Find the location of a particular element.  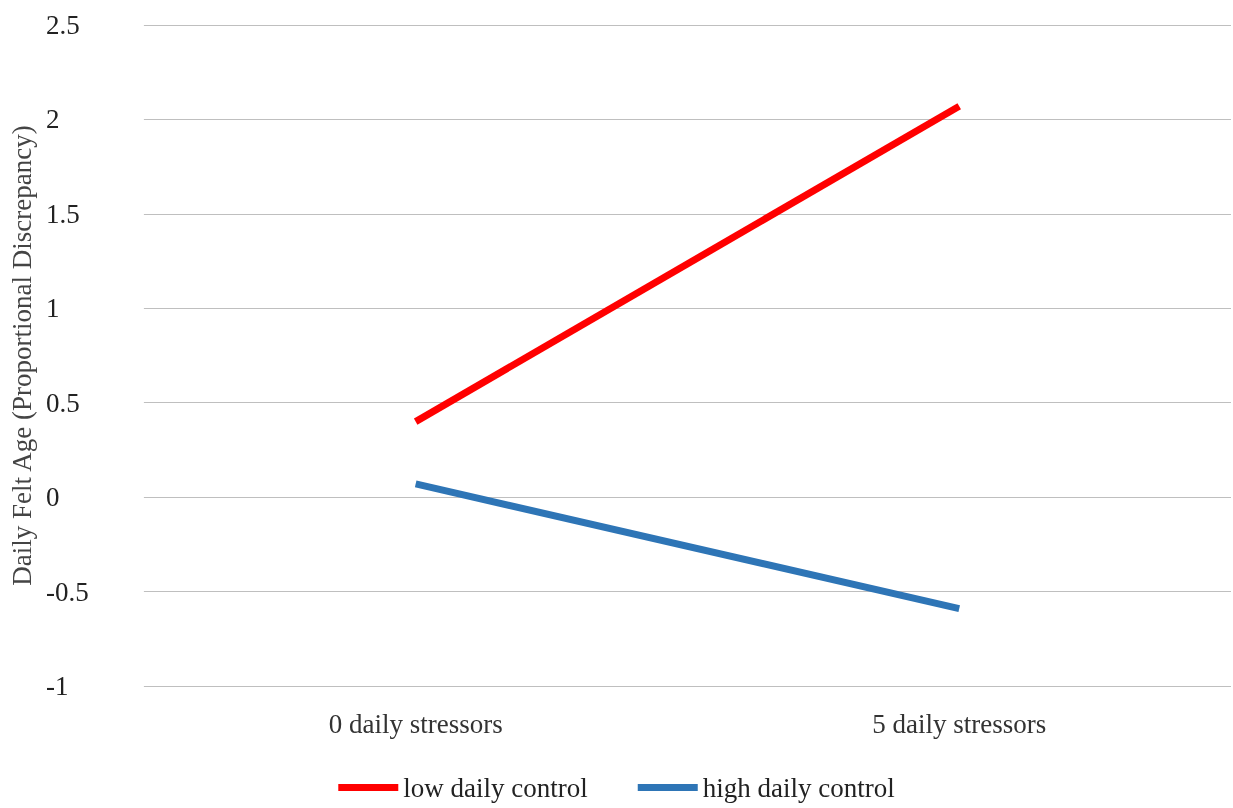

y-tick-label: 2 is located at coordinates (52, 119).